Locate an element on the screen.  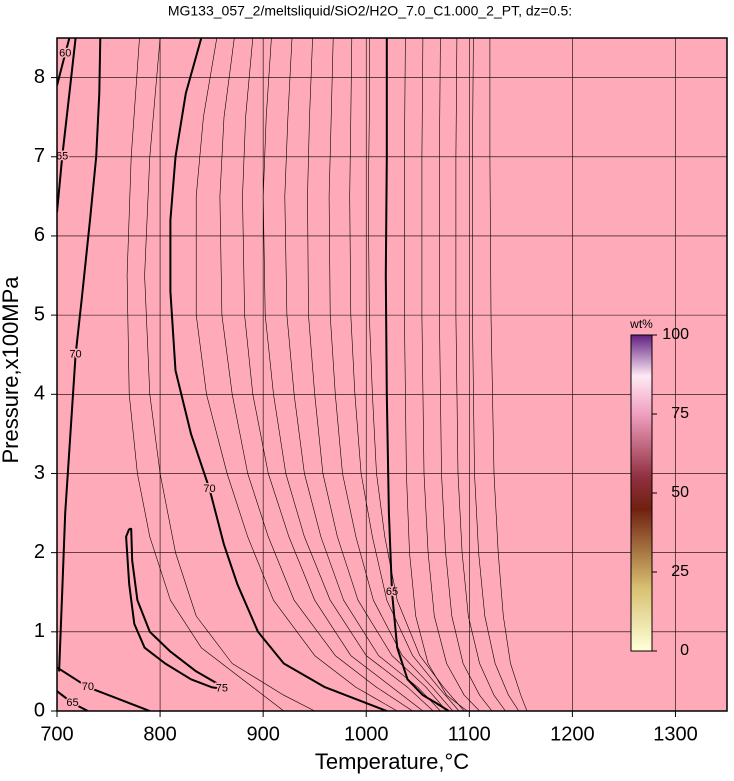
x-tick-label: 800 is located at coordinates (159, 734).